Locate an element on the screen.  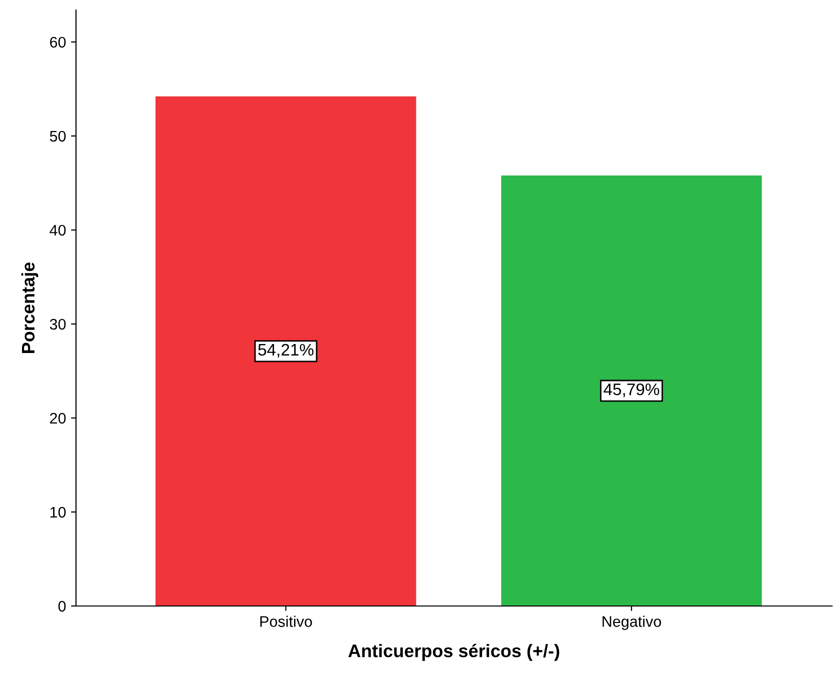
data-label: 54,21% is located at coordinates (286, 351).